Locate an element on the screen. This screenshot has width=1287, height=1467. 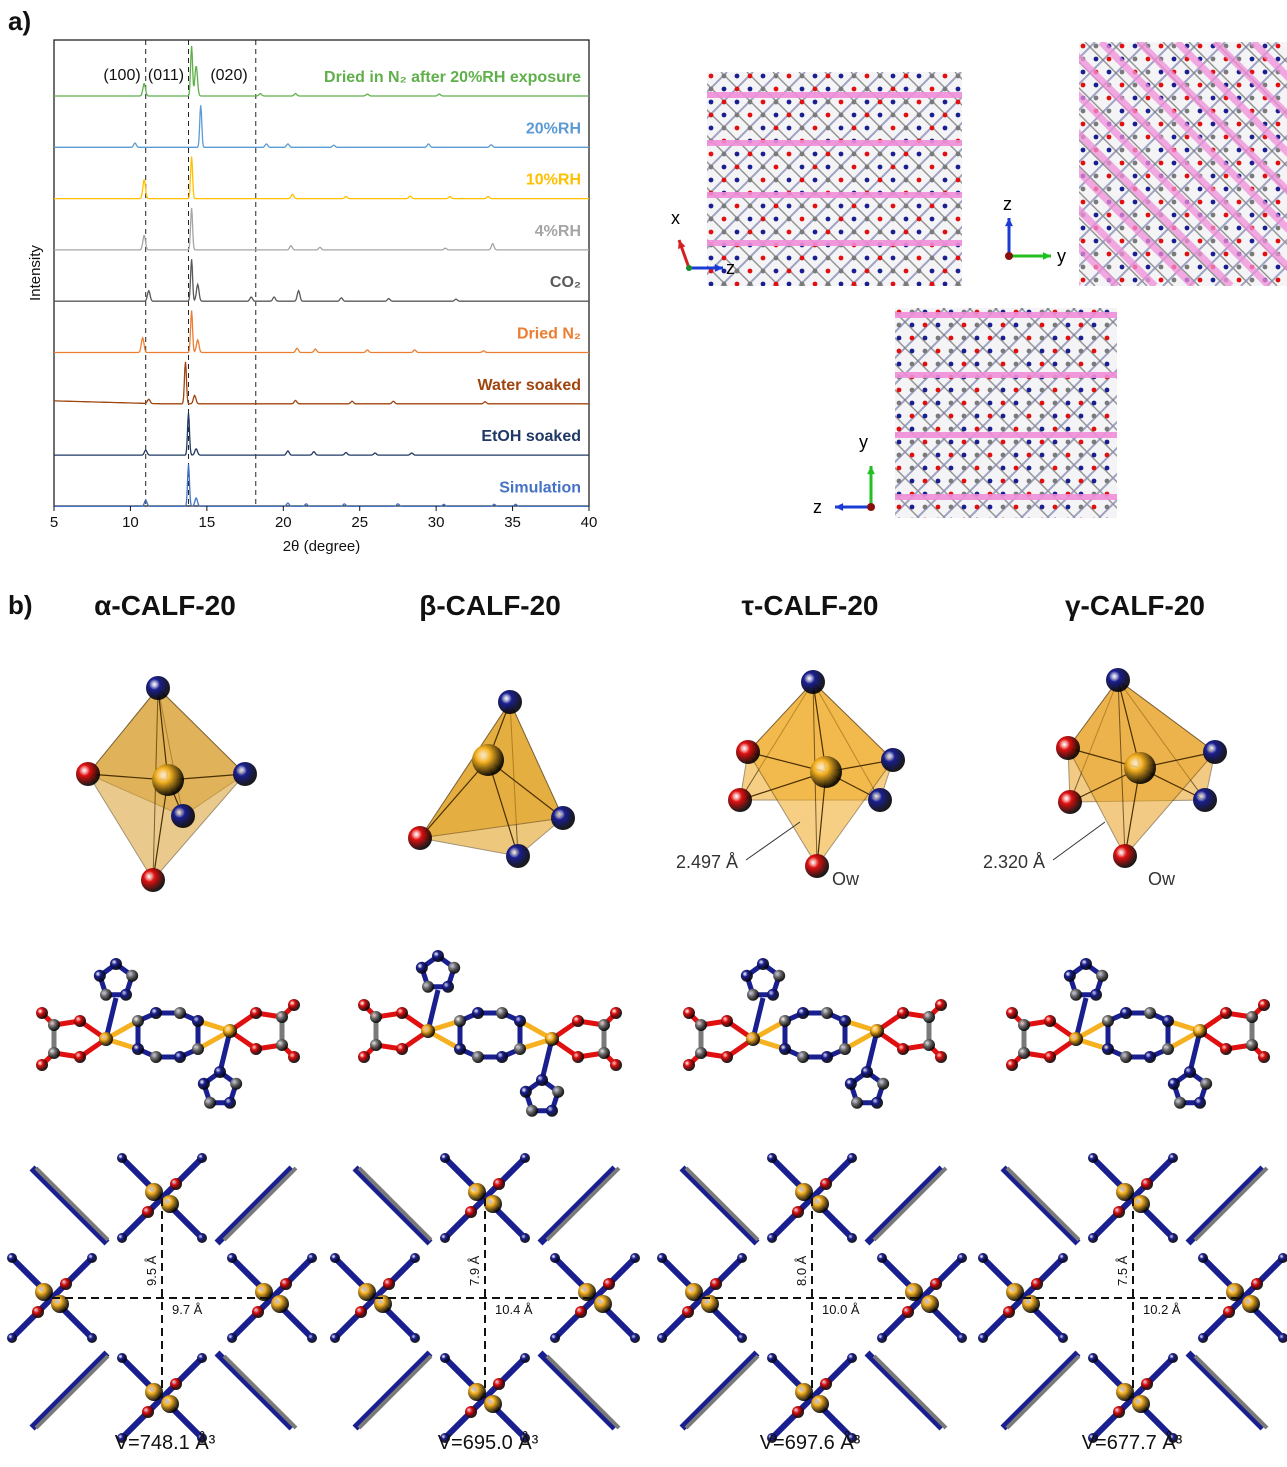
x-tick-label: 5 is located at coordinates (54, 522).